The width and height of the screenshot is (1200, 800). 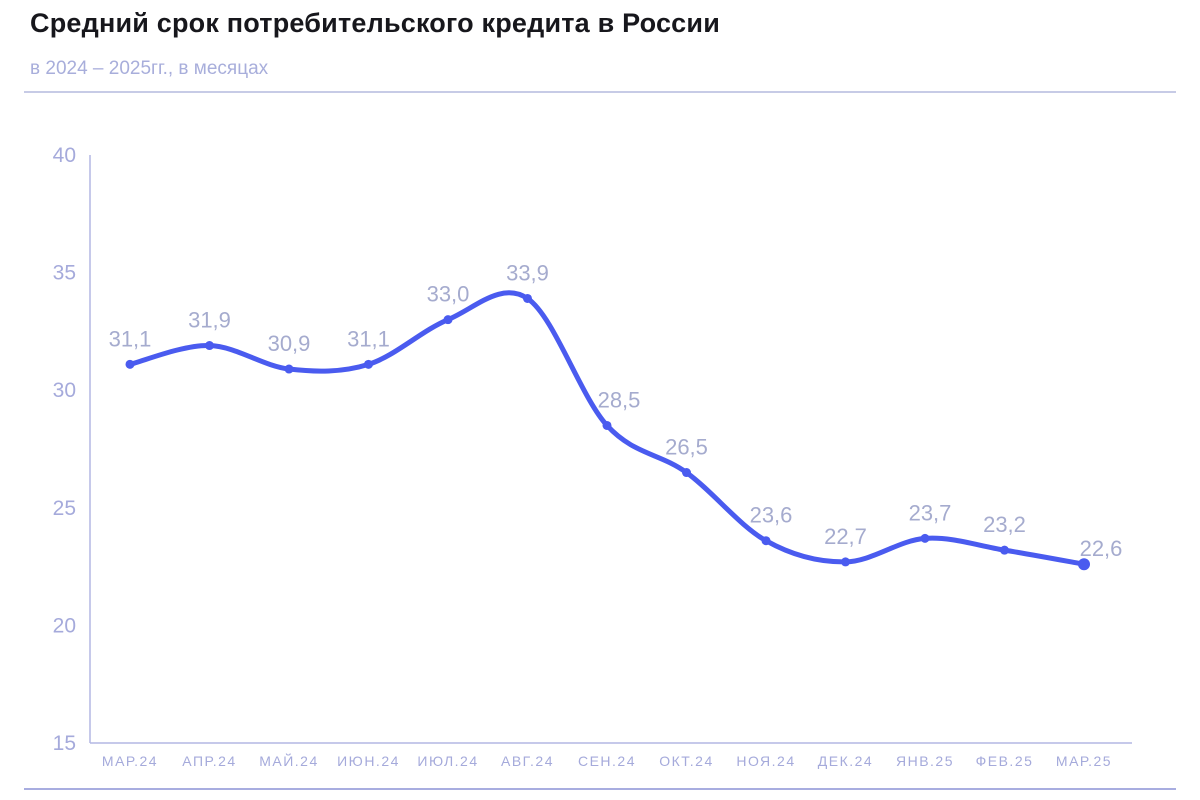 What do you see at coordinates (64, 155) in the screenshot?
I see `y-tick-label: 40` at bounding box center [64, 155].